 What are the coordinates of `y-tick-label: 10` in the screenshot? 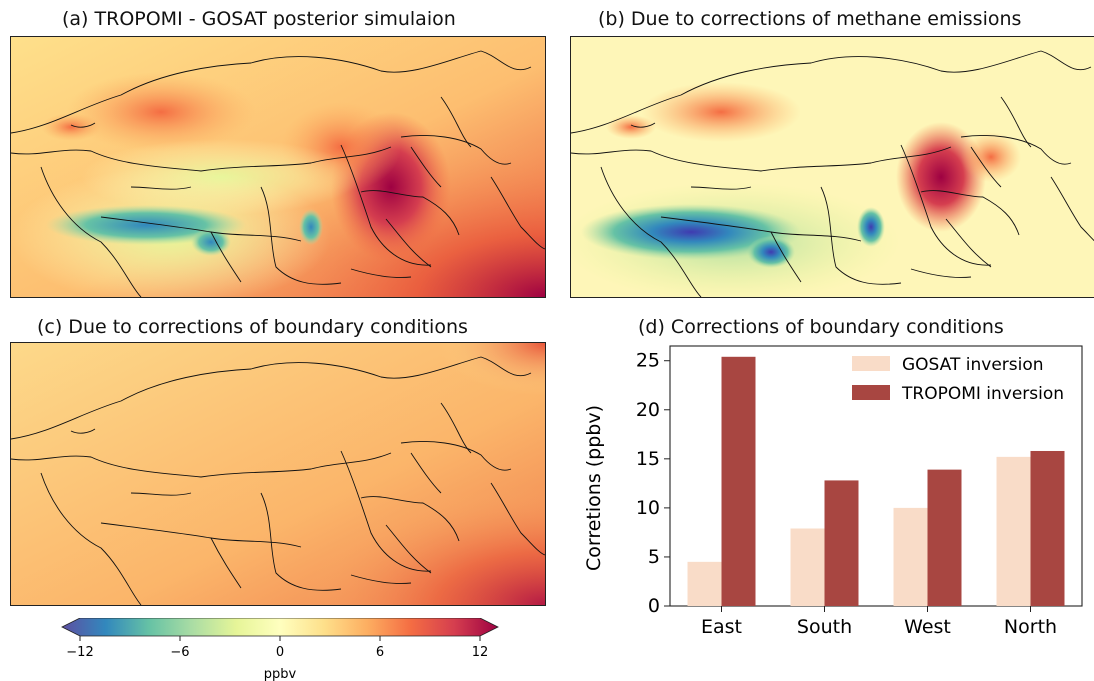 It's located at (648, 508).